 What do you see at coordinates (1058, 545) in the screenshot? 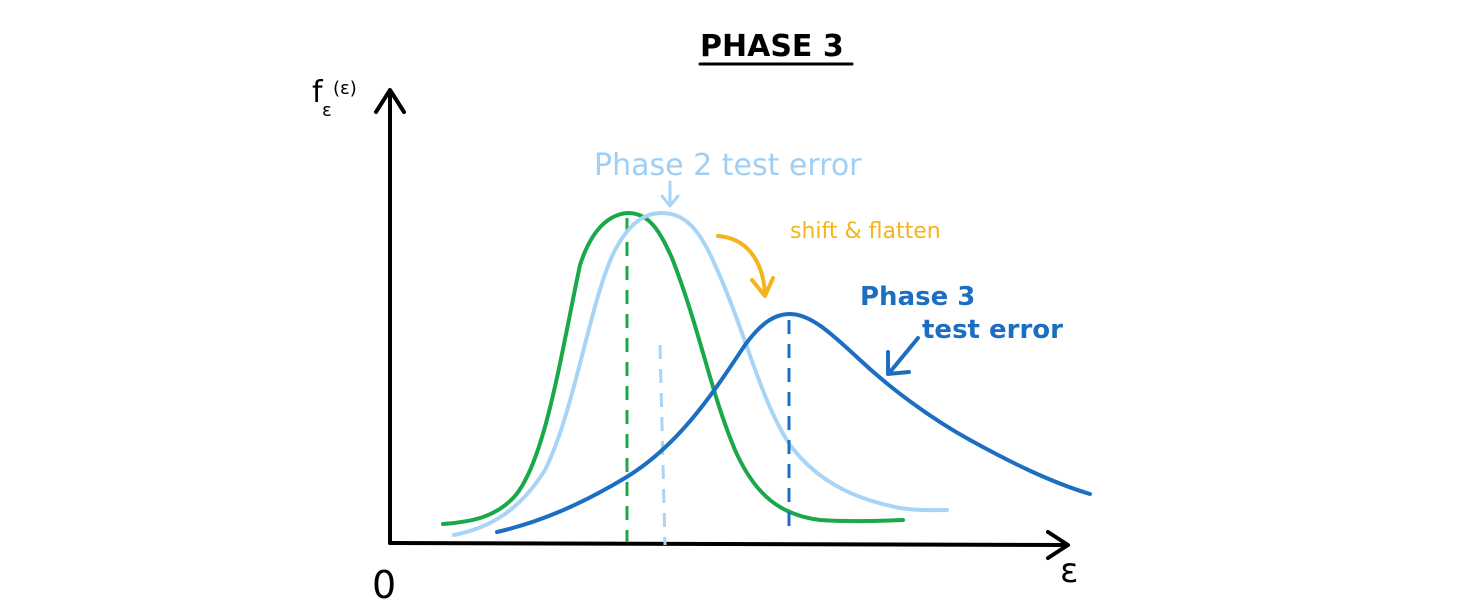
I see `x-axis-arrowhead` at bounding box center [1058, 545].